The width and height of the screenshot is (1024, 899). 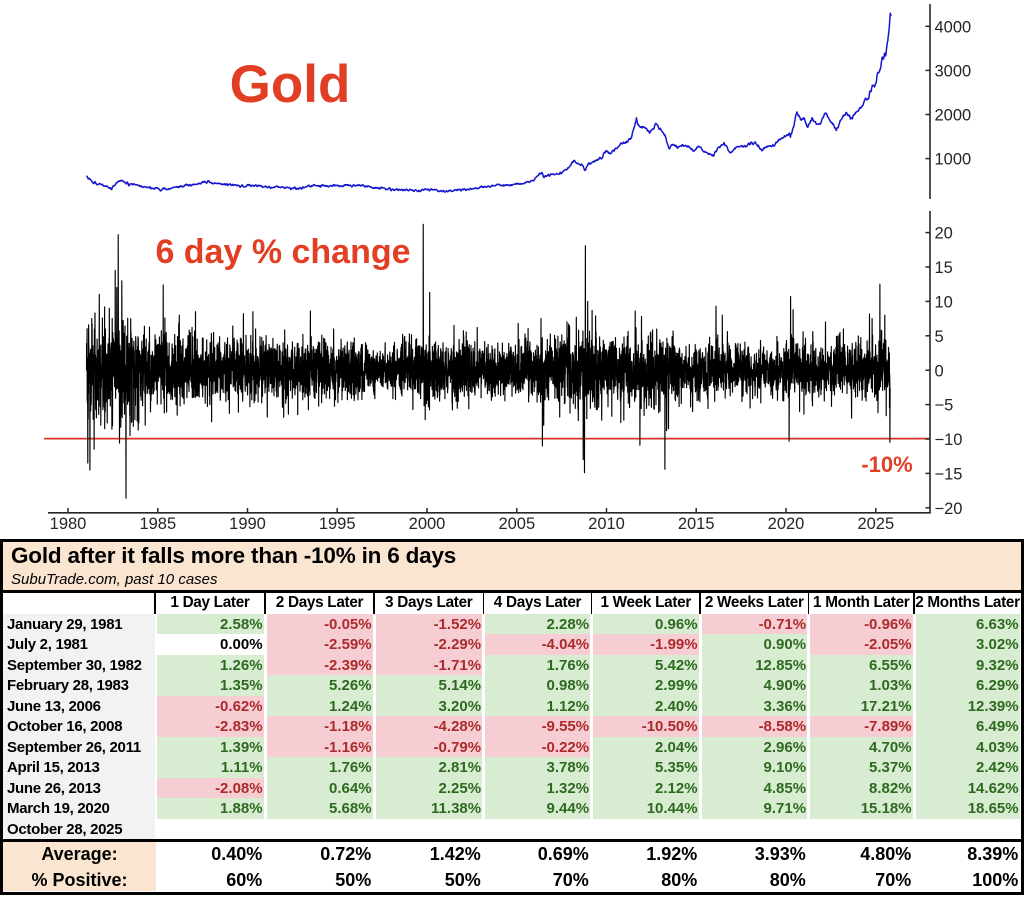 What do you see at coordinates (247, 524) in the screenshot?
I see `svg-text: 1990` at bounding box center [247, 524].